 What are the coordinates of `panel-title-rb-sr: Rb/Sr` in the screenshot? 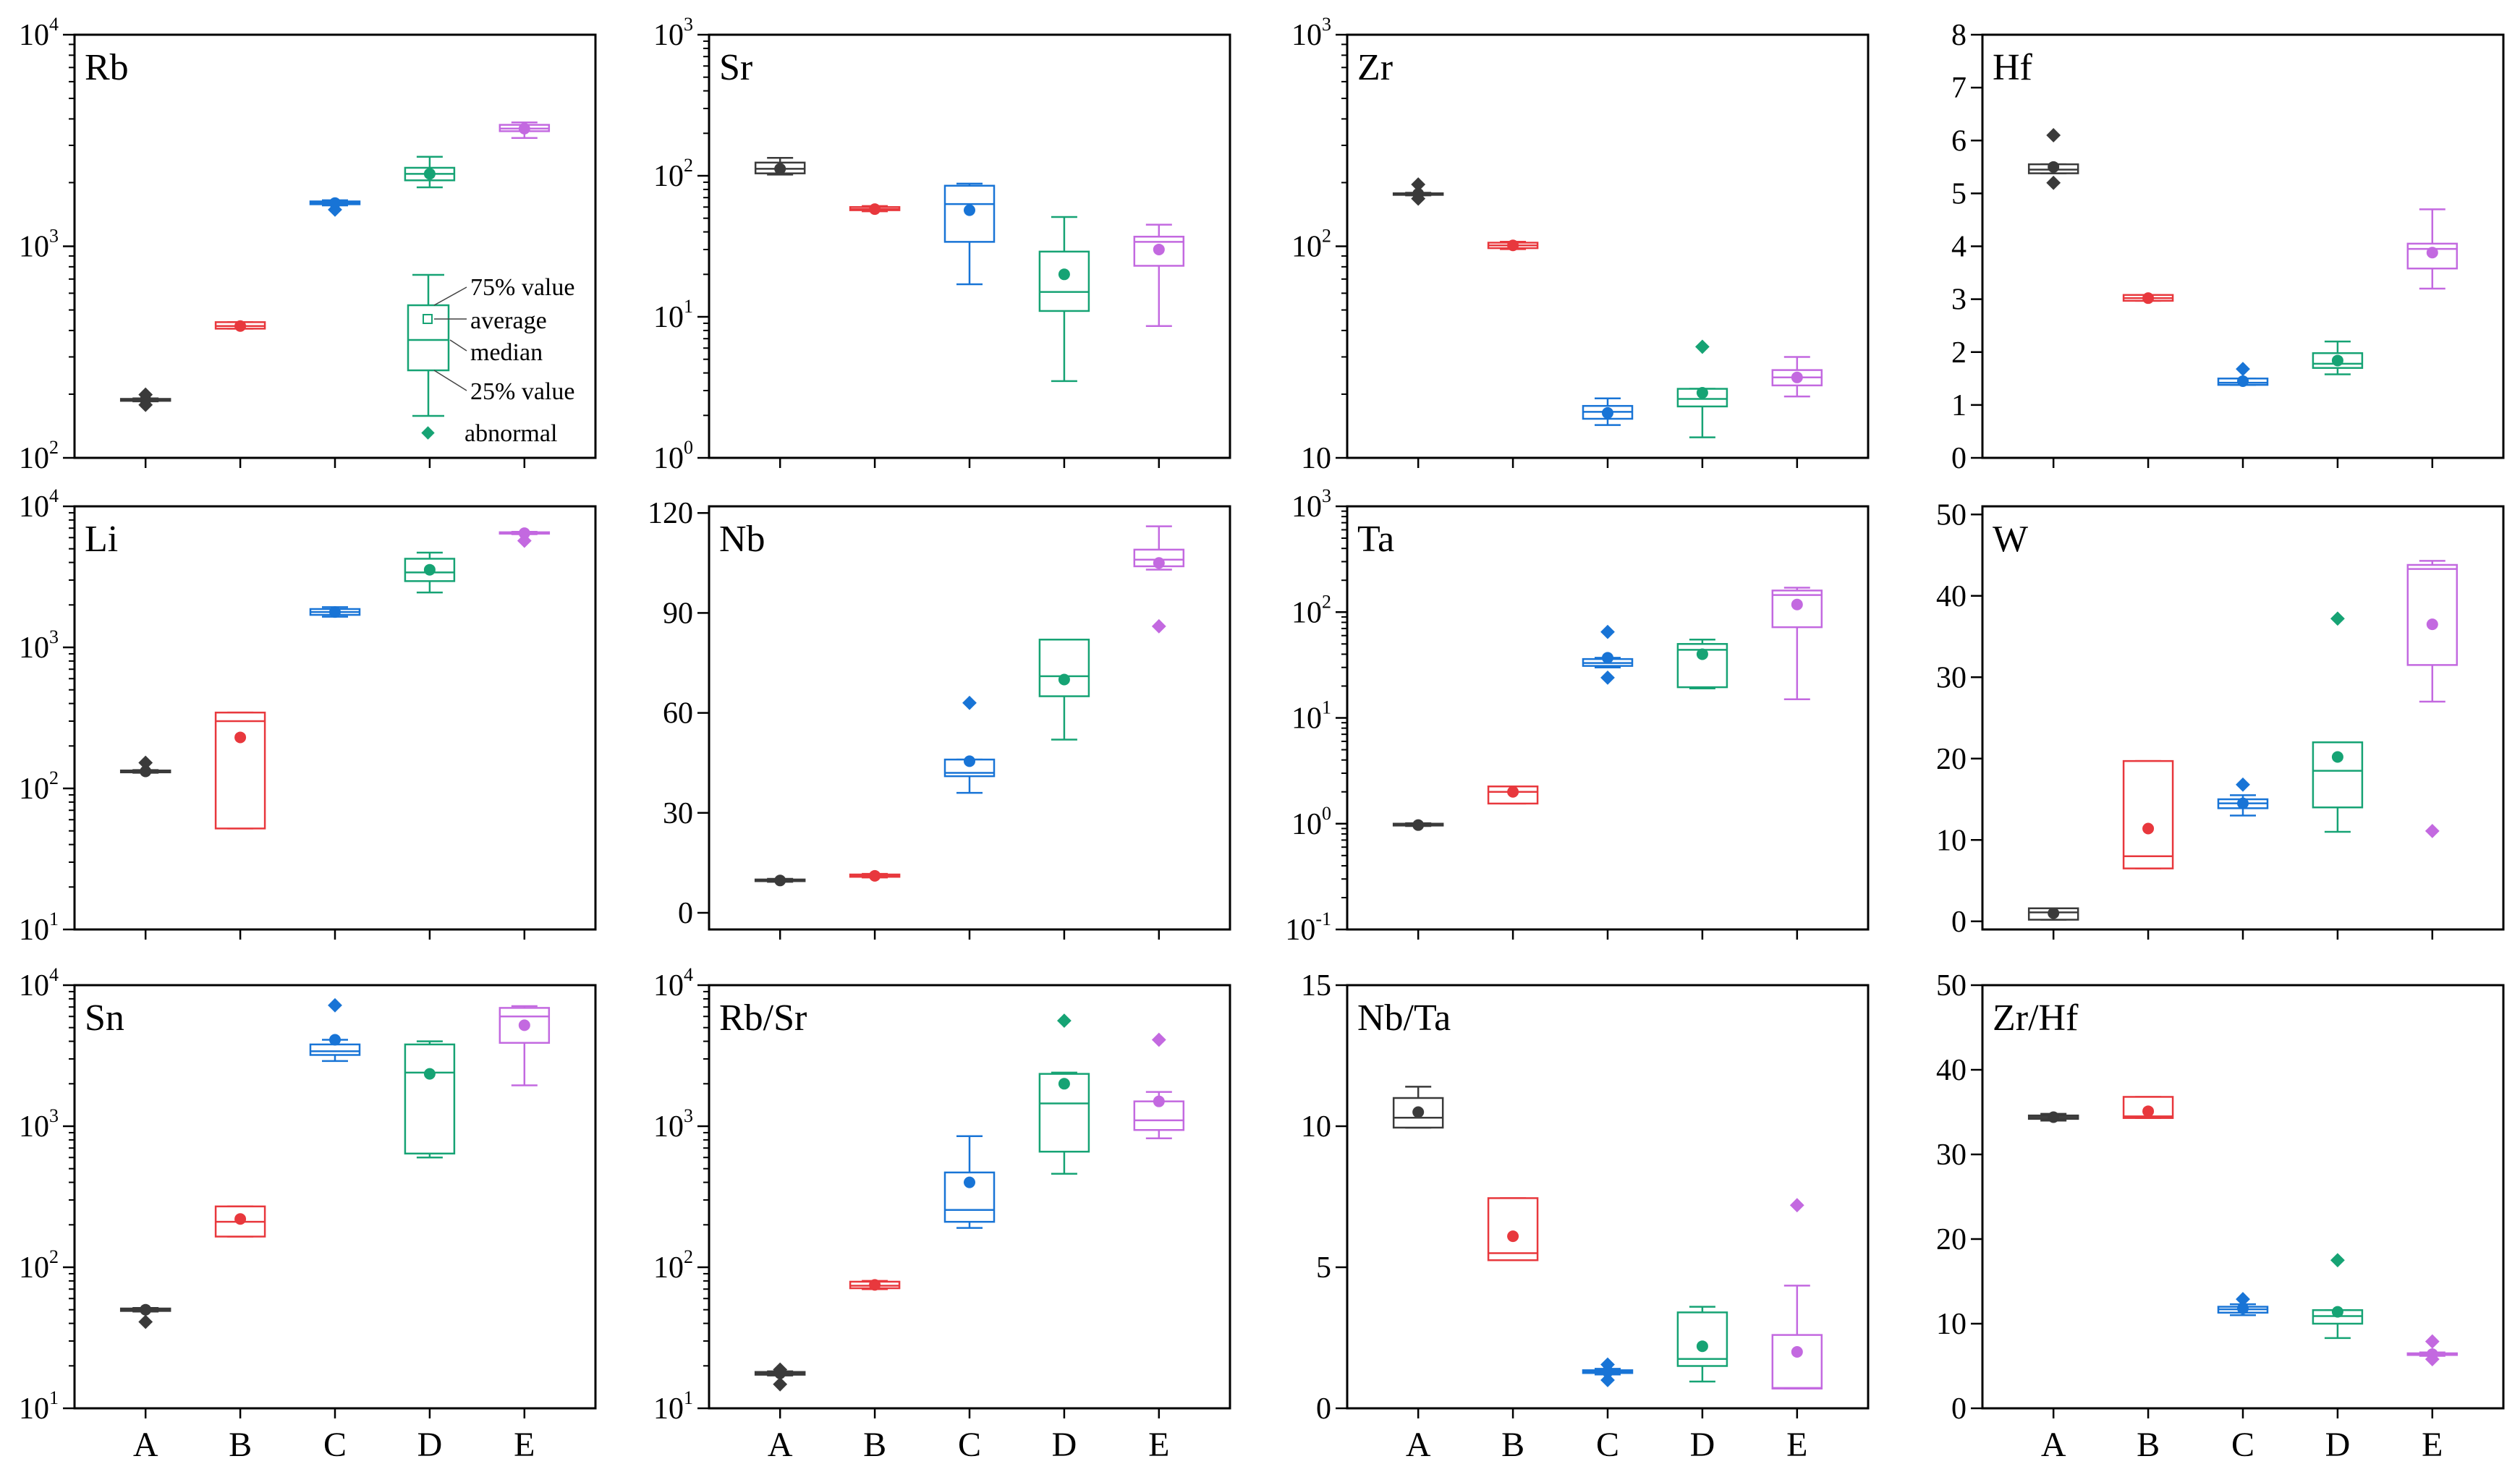 It's located at (763, 1018).